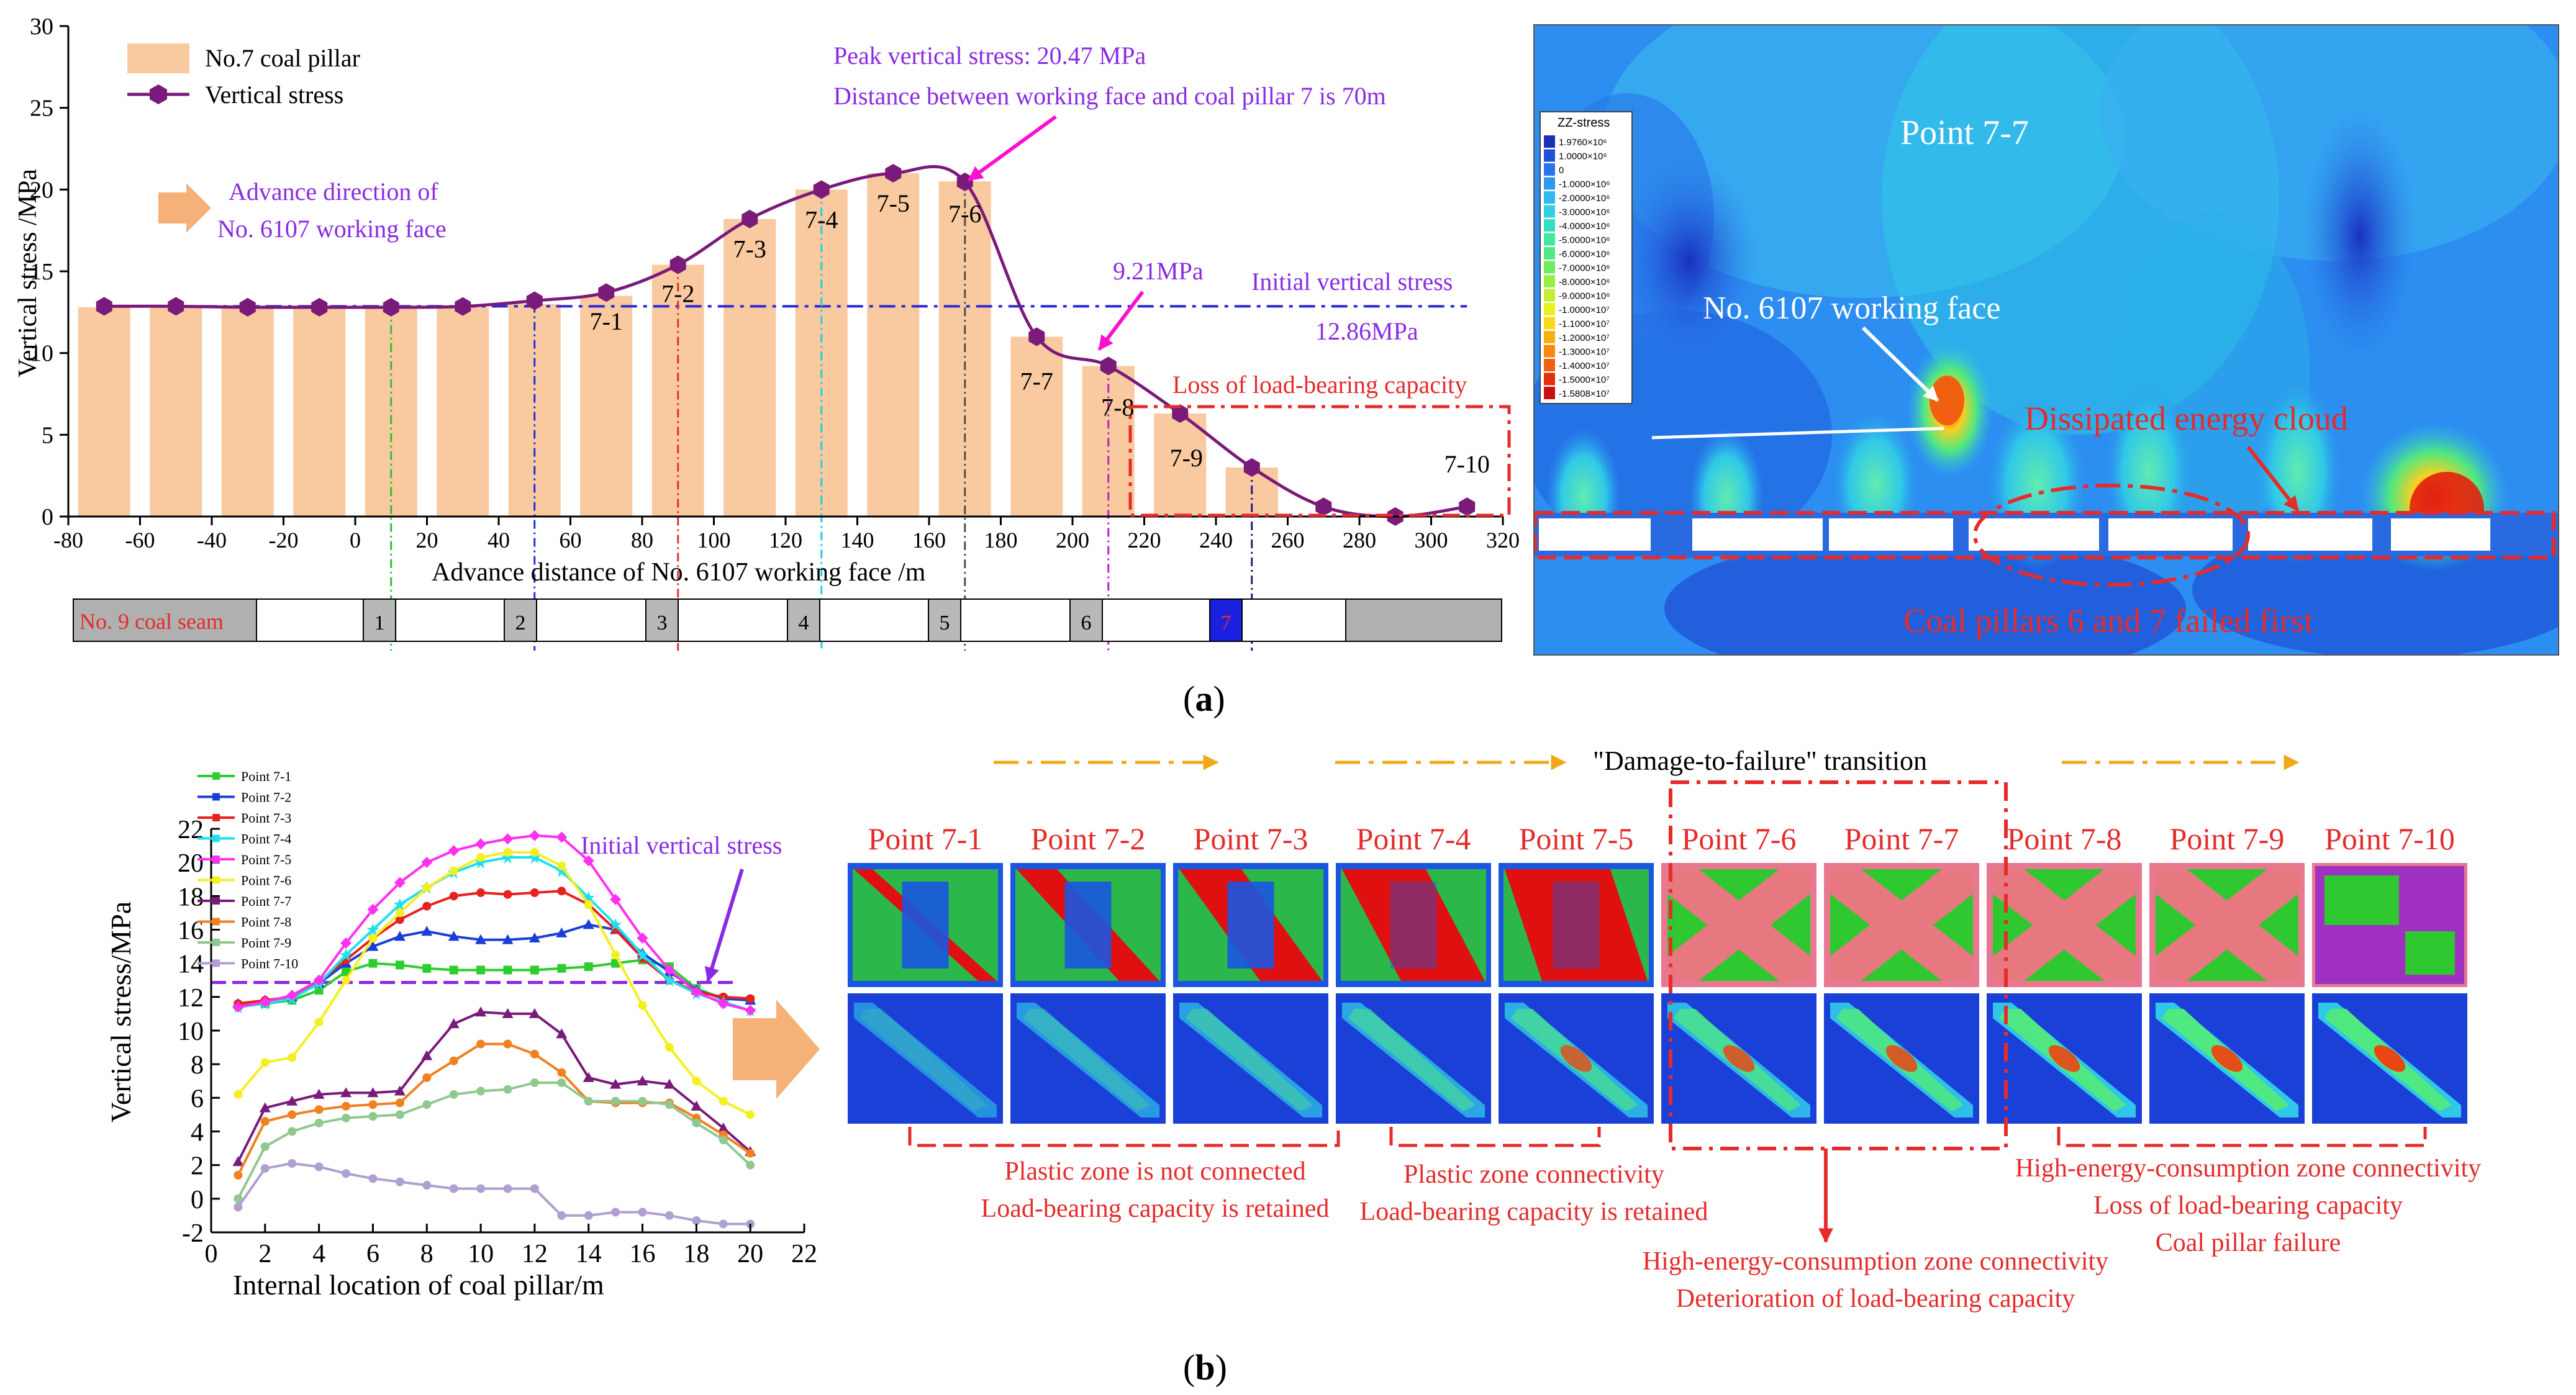 This screenshot has height=1395, width=2576. Describe the element at coordinates (1503, 540) in the screenshot. I see `x-tick-label-a: 320` at that location.